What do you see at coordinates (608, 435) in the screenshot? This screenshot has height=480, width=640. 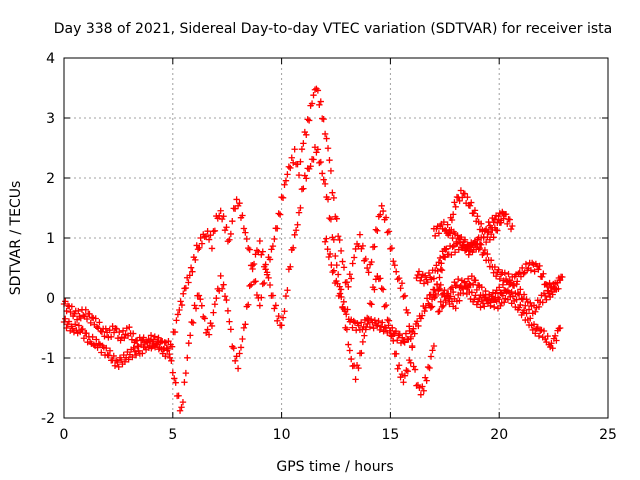 I see `x-tick-label: 25` at bounding box center [608, 435].